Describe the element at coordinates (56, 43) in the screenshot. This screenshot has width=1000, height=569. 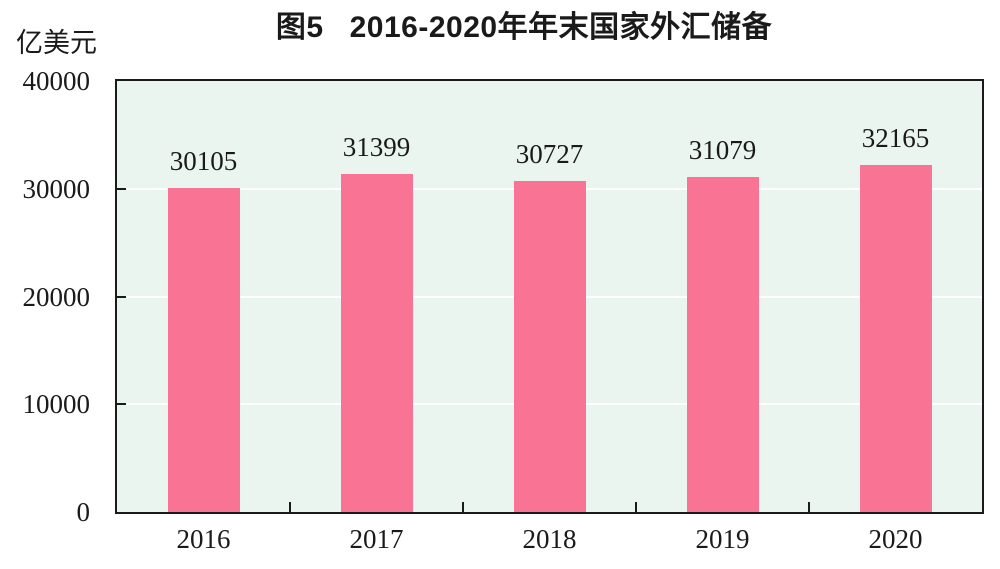
I see `y-axis-unit-label: 亿美元` at that location.